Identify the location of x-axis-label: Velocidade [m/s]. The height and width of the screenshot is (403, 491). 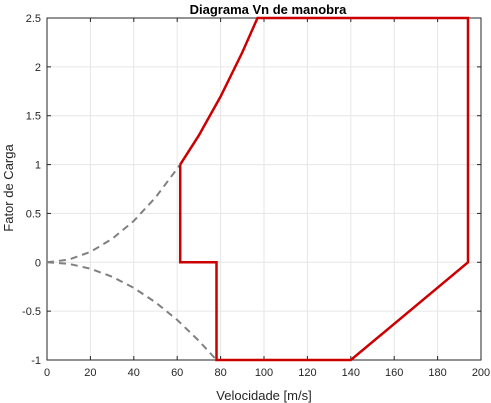
(263, 395).